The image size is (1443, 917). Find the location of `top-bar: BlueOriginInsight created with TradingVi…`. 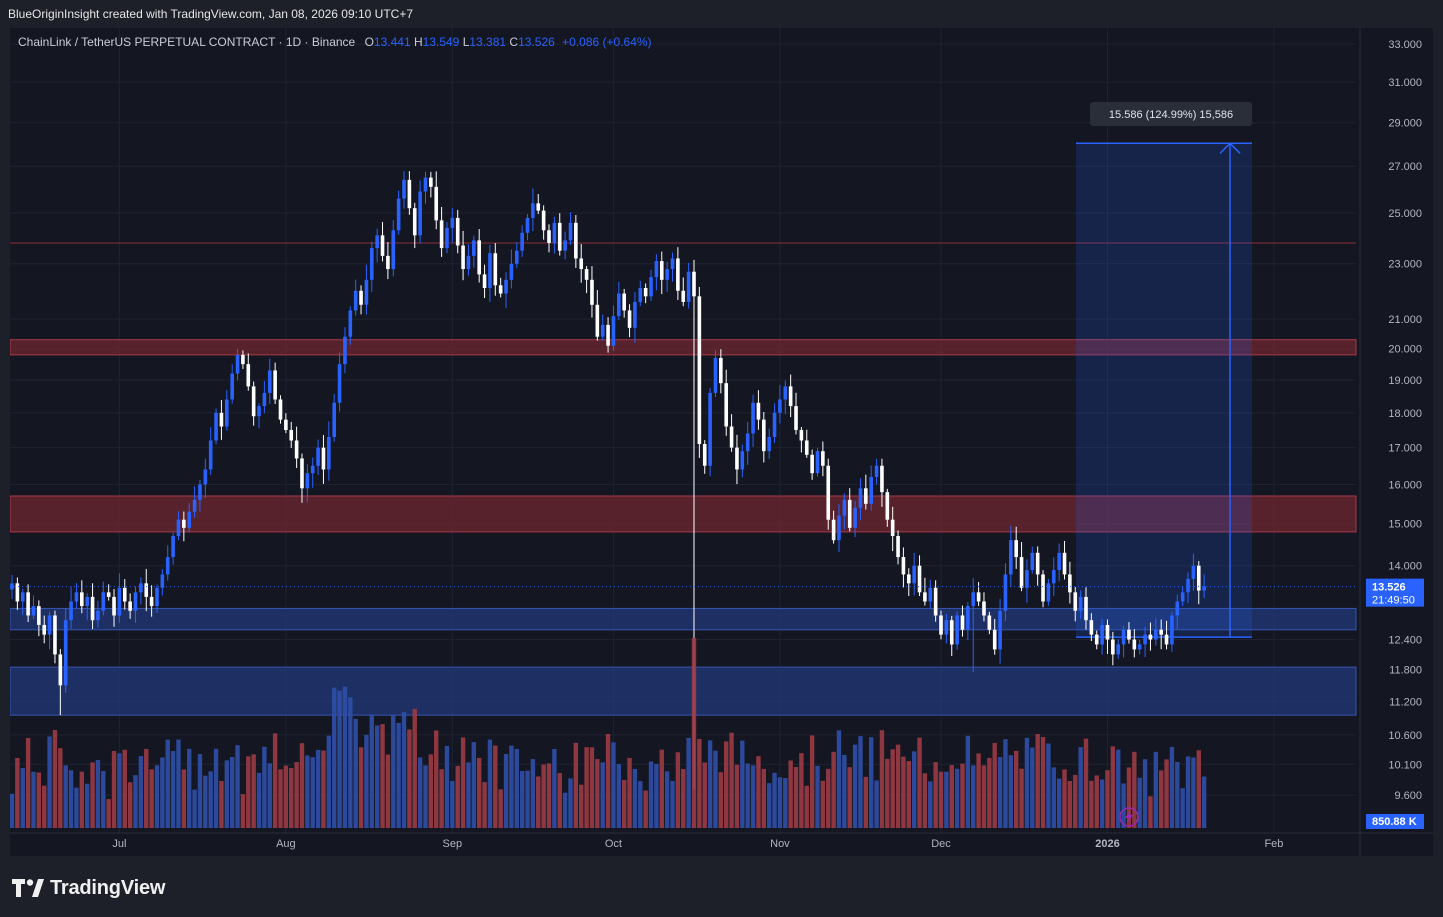

top-bar: BlueOriginInsight created with TradingVi… is located at coordinates (721, 14).